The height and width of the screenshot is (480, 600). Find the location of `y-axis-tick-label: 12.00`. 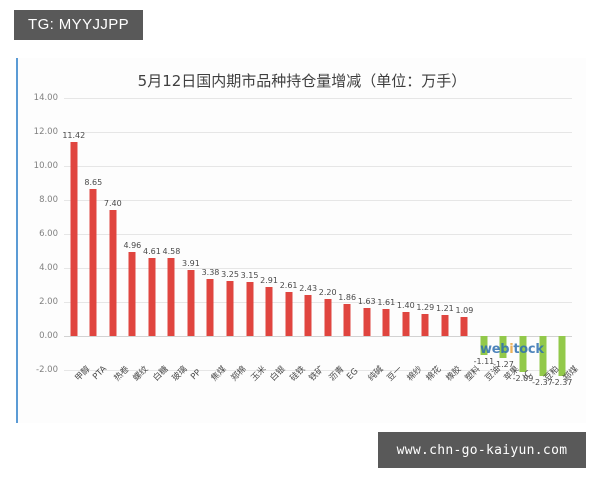

y-axis-tick-label: 12.00 is located at coordinates (45, 132).